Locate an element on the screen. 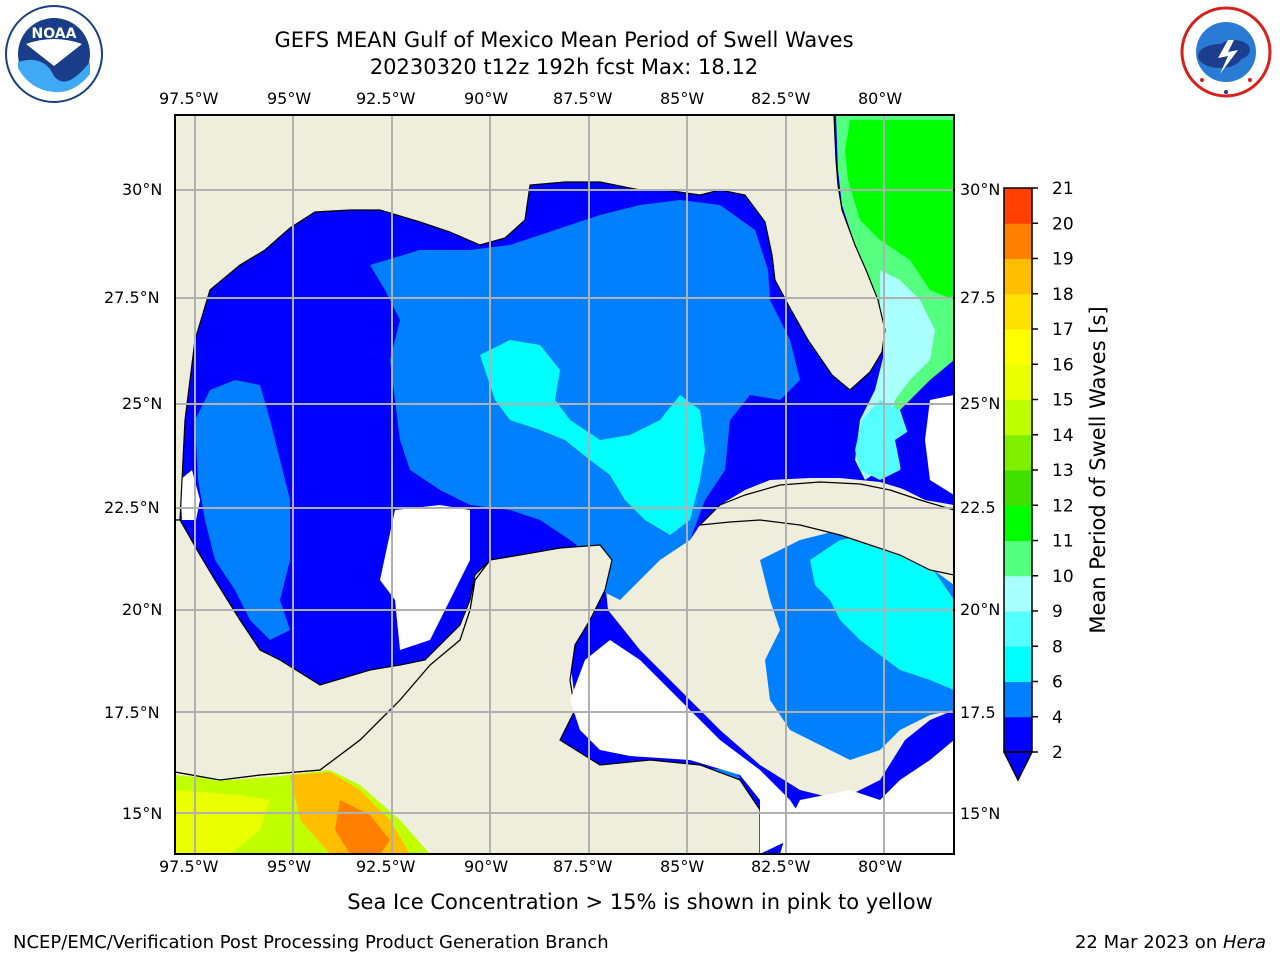 The height and width of the screenshot is (960, 1280). credit-right: 22 Mar 2023 on Hera is located at coordinates (1170, 942).